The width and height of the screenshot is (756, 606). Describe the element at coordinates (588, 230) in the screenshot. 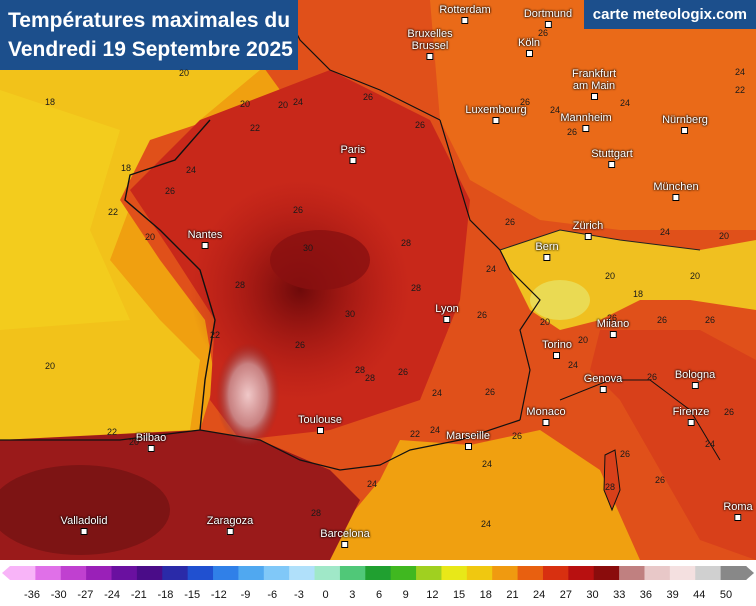

I see `city-label: Zürich` at that location.